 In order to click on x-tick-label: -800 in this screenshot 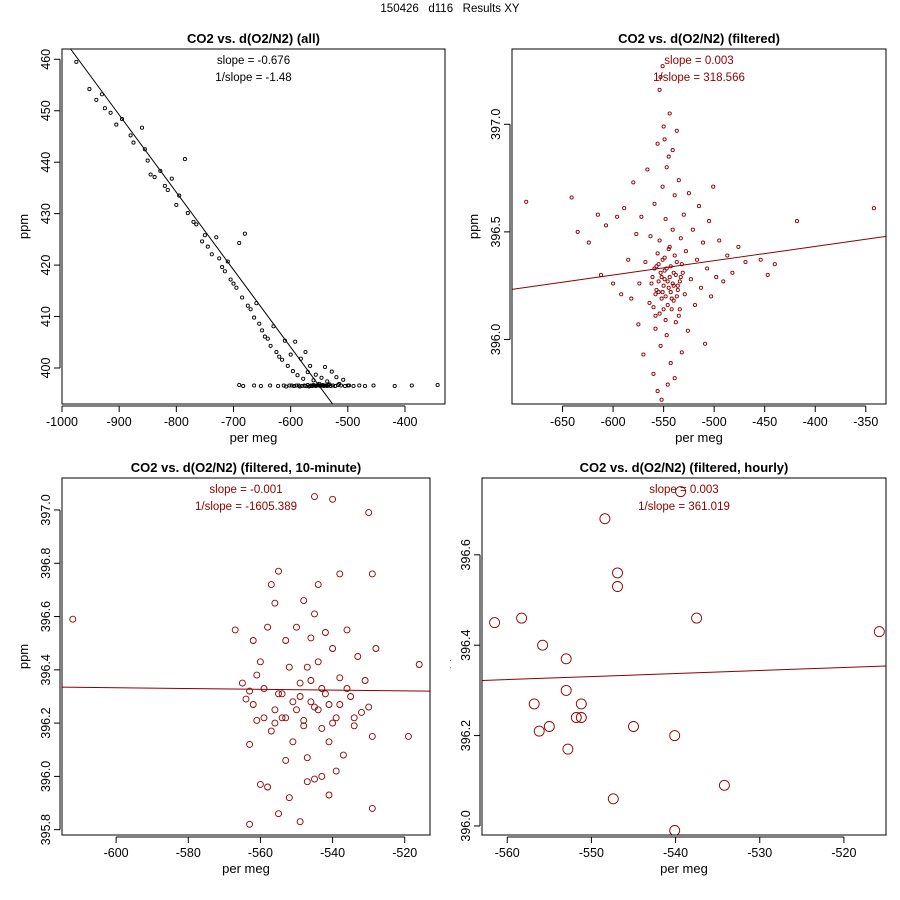, I will do `click(176, 422)`.